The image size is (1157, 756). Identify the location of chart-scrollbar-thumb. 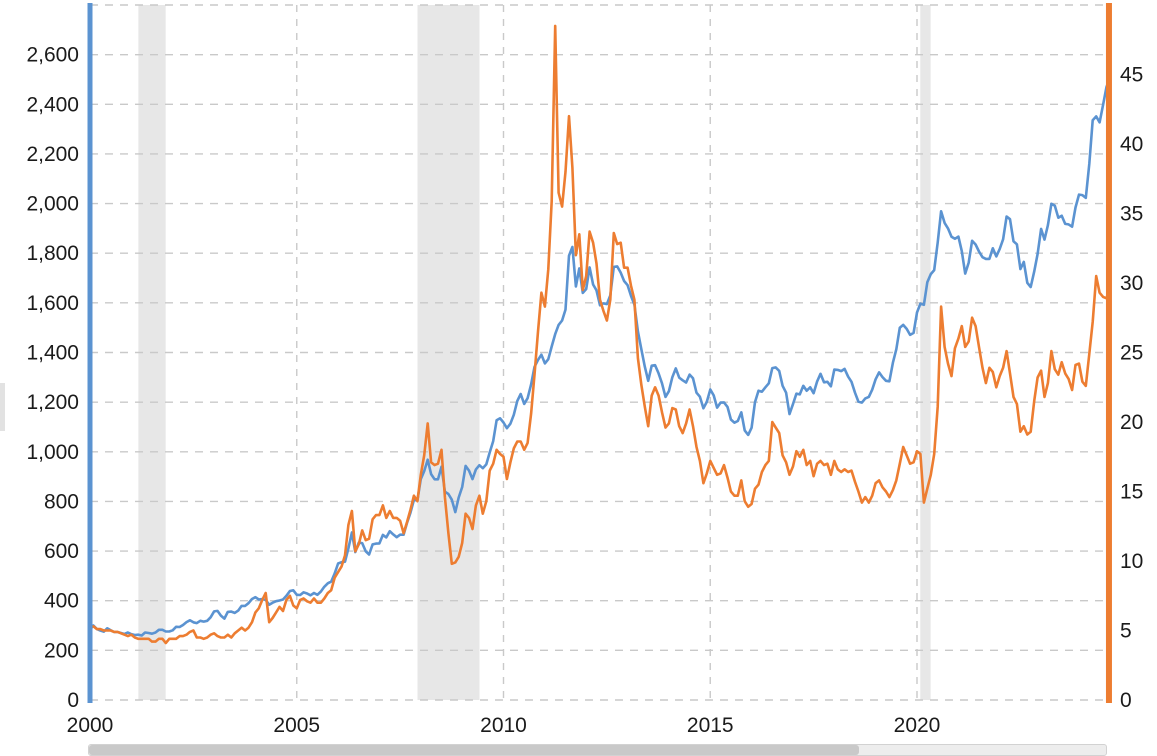
(474, 750).